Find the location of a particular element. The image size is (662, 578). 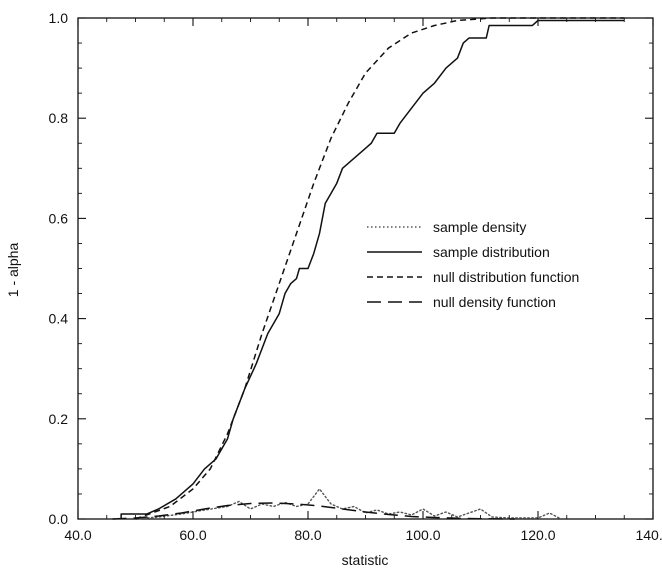

y-tick-label: 0.0 is located at coordinates (59, 519).